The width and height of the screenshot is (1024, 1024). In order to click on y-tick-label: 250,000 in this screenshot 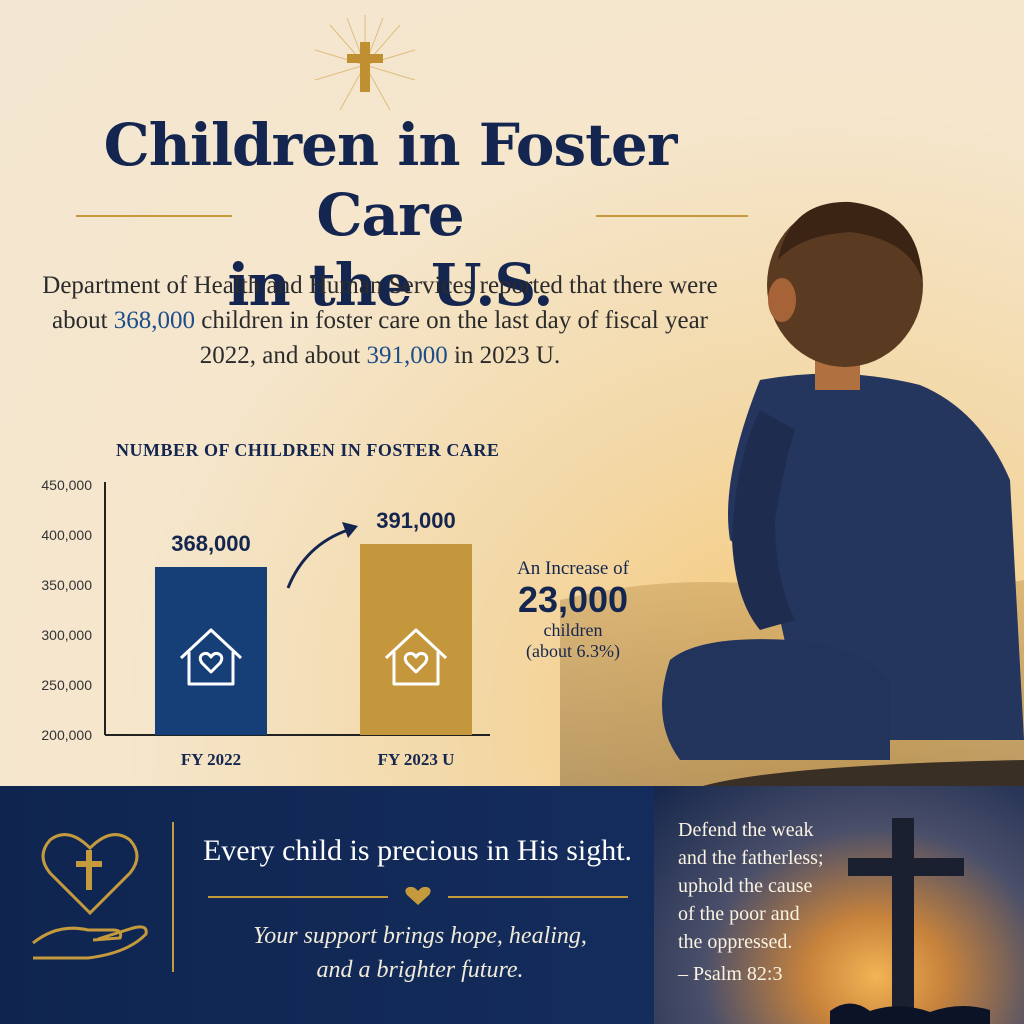, I will do `click(66, 685)`.